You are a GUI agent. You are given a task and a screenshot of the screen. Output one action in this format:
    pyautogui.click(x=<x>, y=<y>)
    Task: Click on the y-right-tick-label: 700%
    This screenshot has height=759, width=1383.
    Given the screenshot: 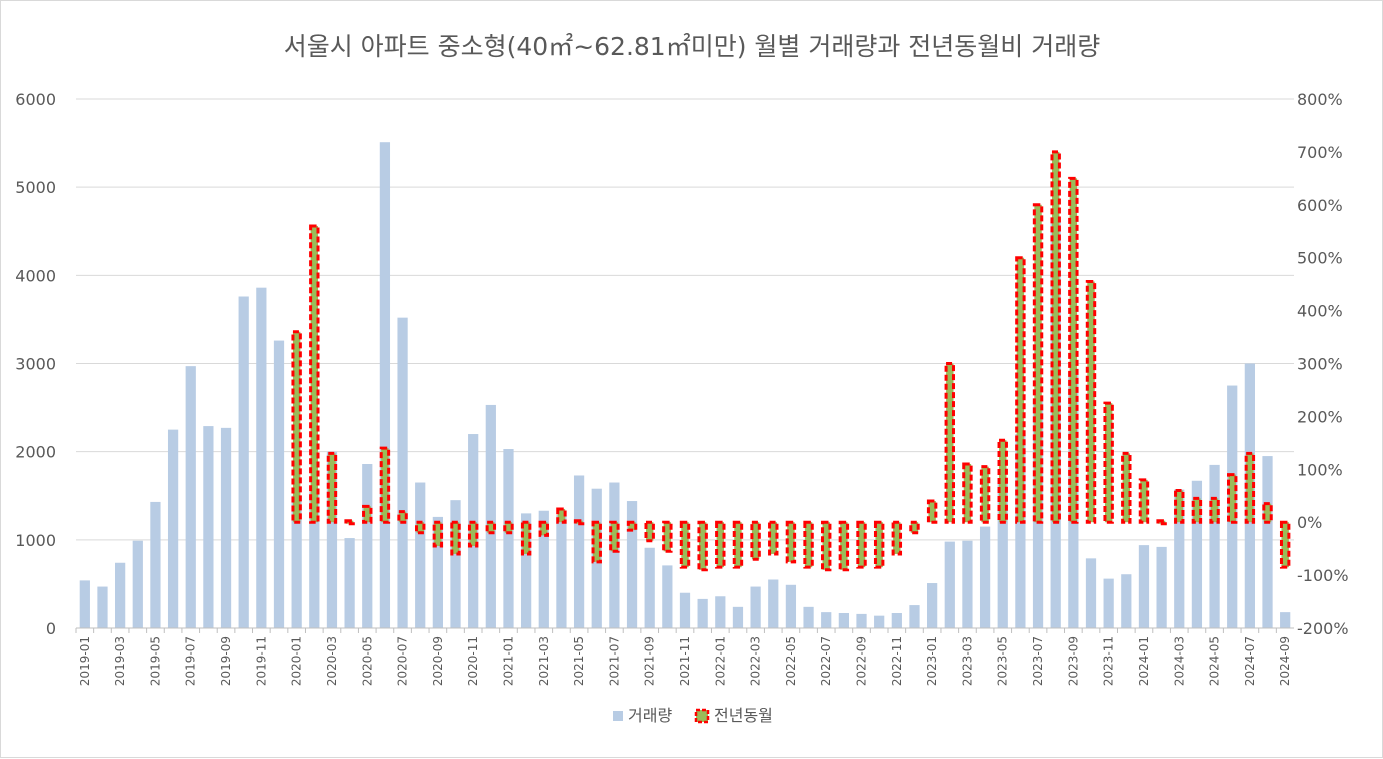 What is the action you would take?
    pyautogui.click(x=1320, y=152)
    